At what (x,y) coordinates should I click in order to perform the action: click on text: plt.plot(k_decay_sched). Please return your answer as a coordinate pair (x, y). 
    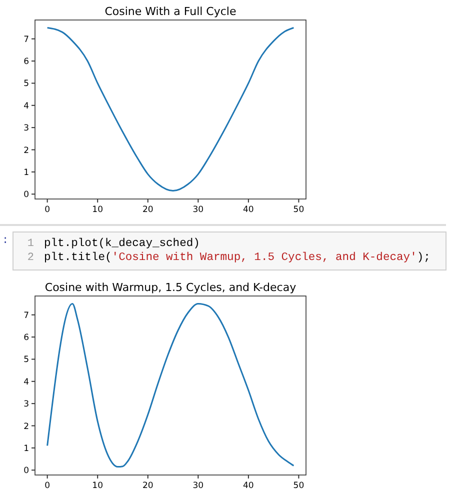
    Looking at the image, I should click on (122, 243).